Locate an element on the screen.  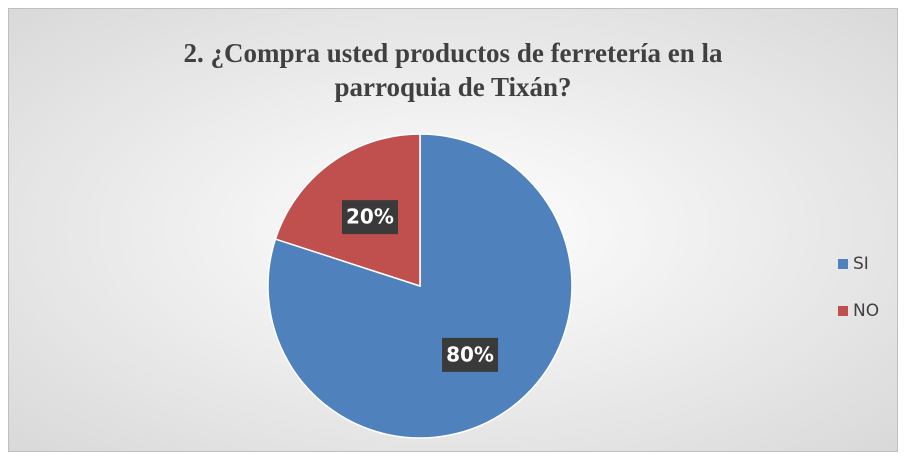
data-label: 20% is located at coordinates (370, 217).